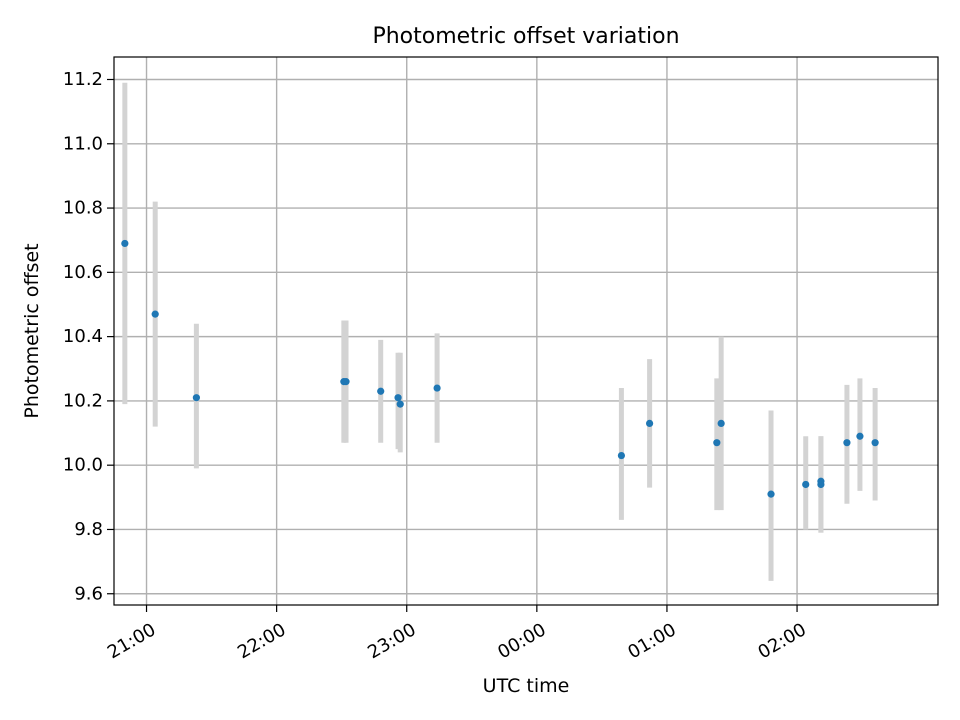  I want to click on y-tick-label: 10.8, so click(83, 208).